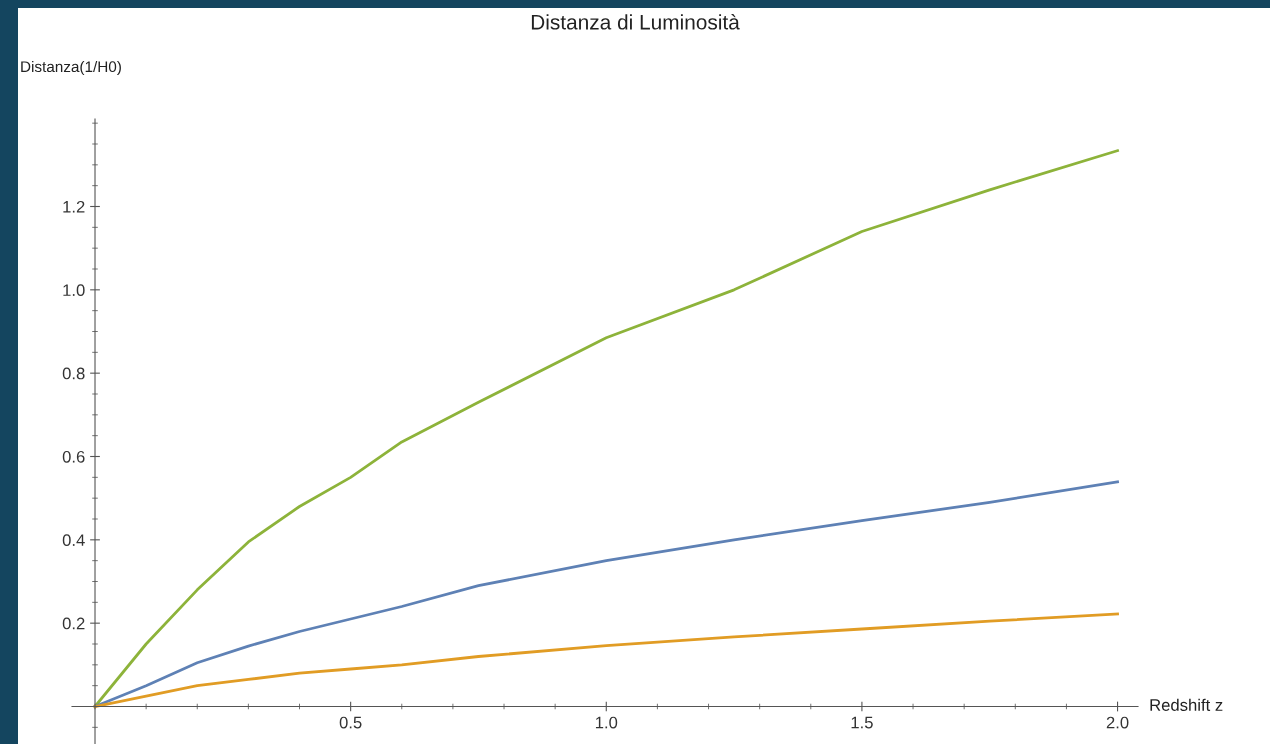 The width and height of the screenshot is (1270, 744). Describe the element at coordinates (74, 290) in the screenshot. I see `y-tick-label: 1.0` at that location.